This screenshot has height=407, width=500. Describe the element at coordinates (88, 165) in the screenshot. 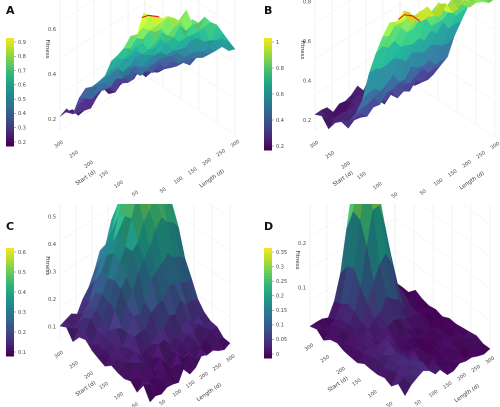

I see `x-tick-label: 200` at that location.